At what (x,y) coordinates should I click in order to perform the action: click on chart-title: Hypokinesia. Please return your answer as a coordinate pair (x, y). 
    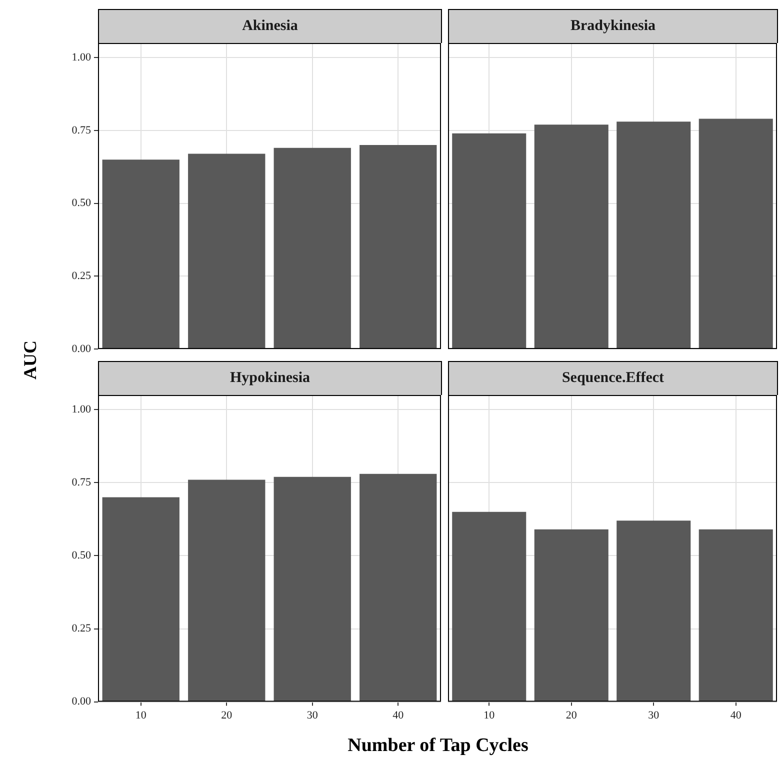
    Looking at the image, I should click on (270, 378).